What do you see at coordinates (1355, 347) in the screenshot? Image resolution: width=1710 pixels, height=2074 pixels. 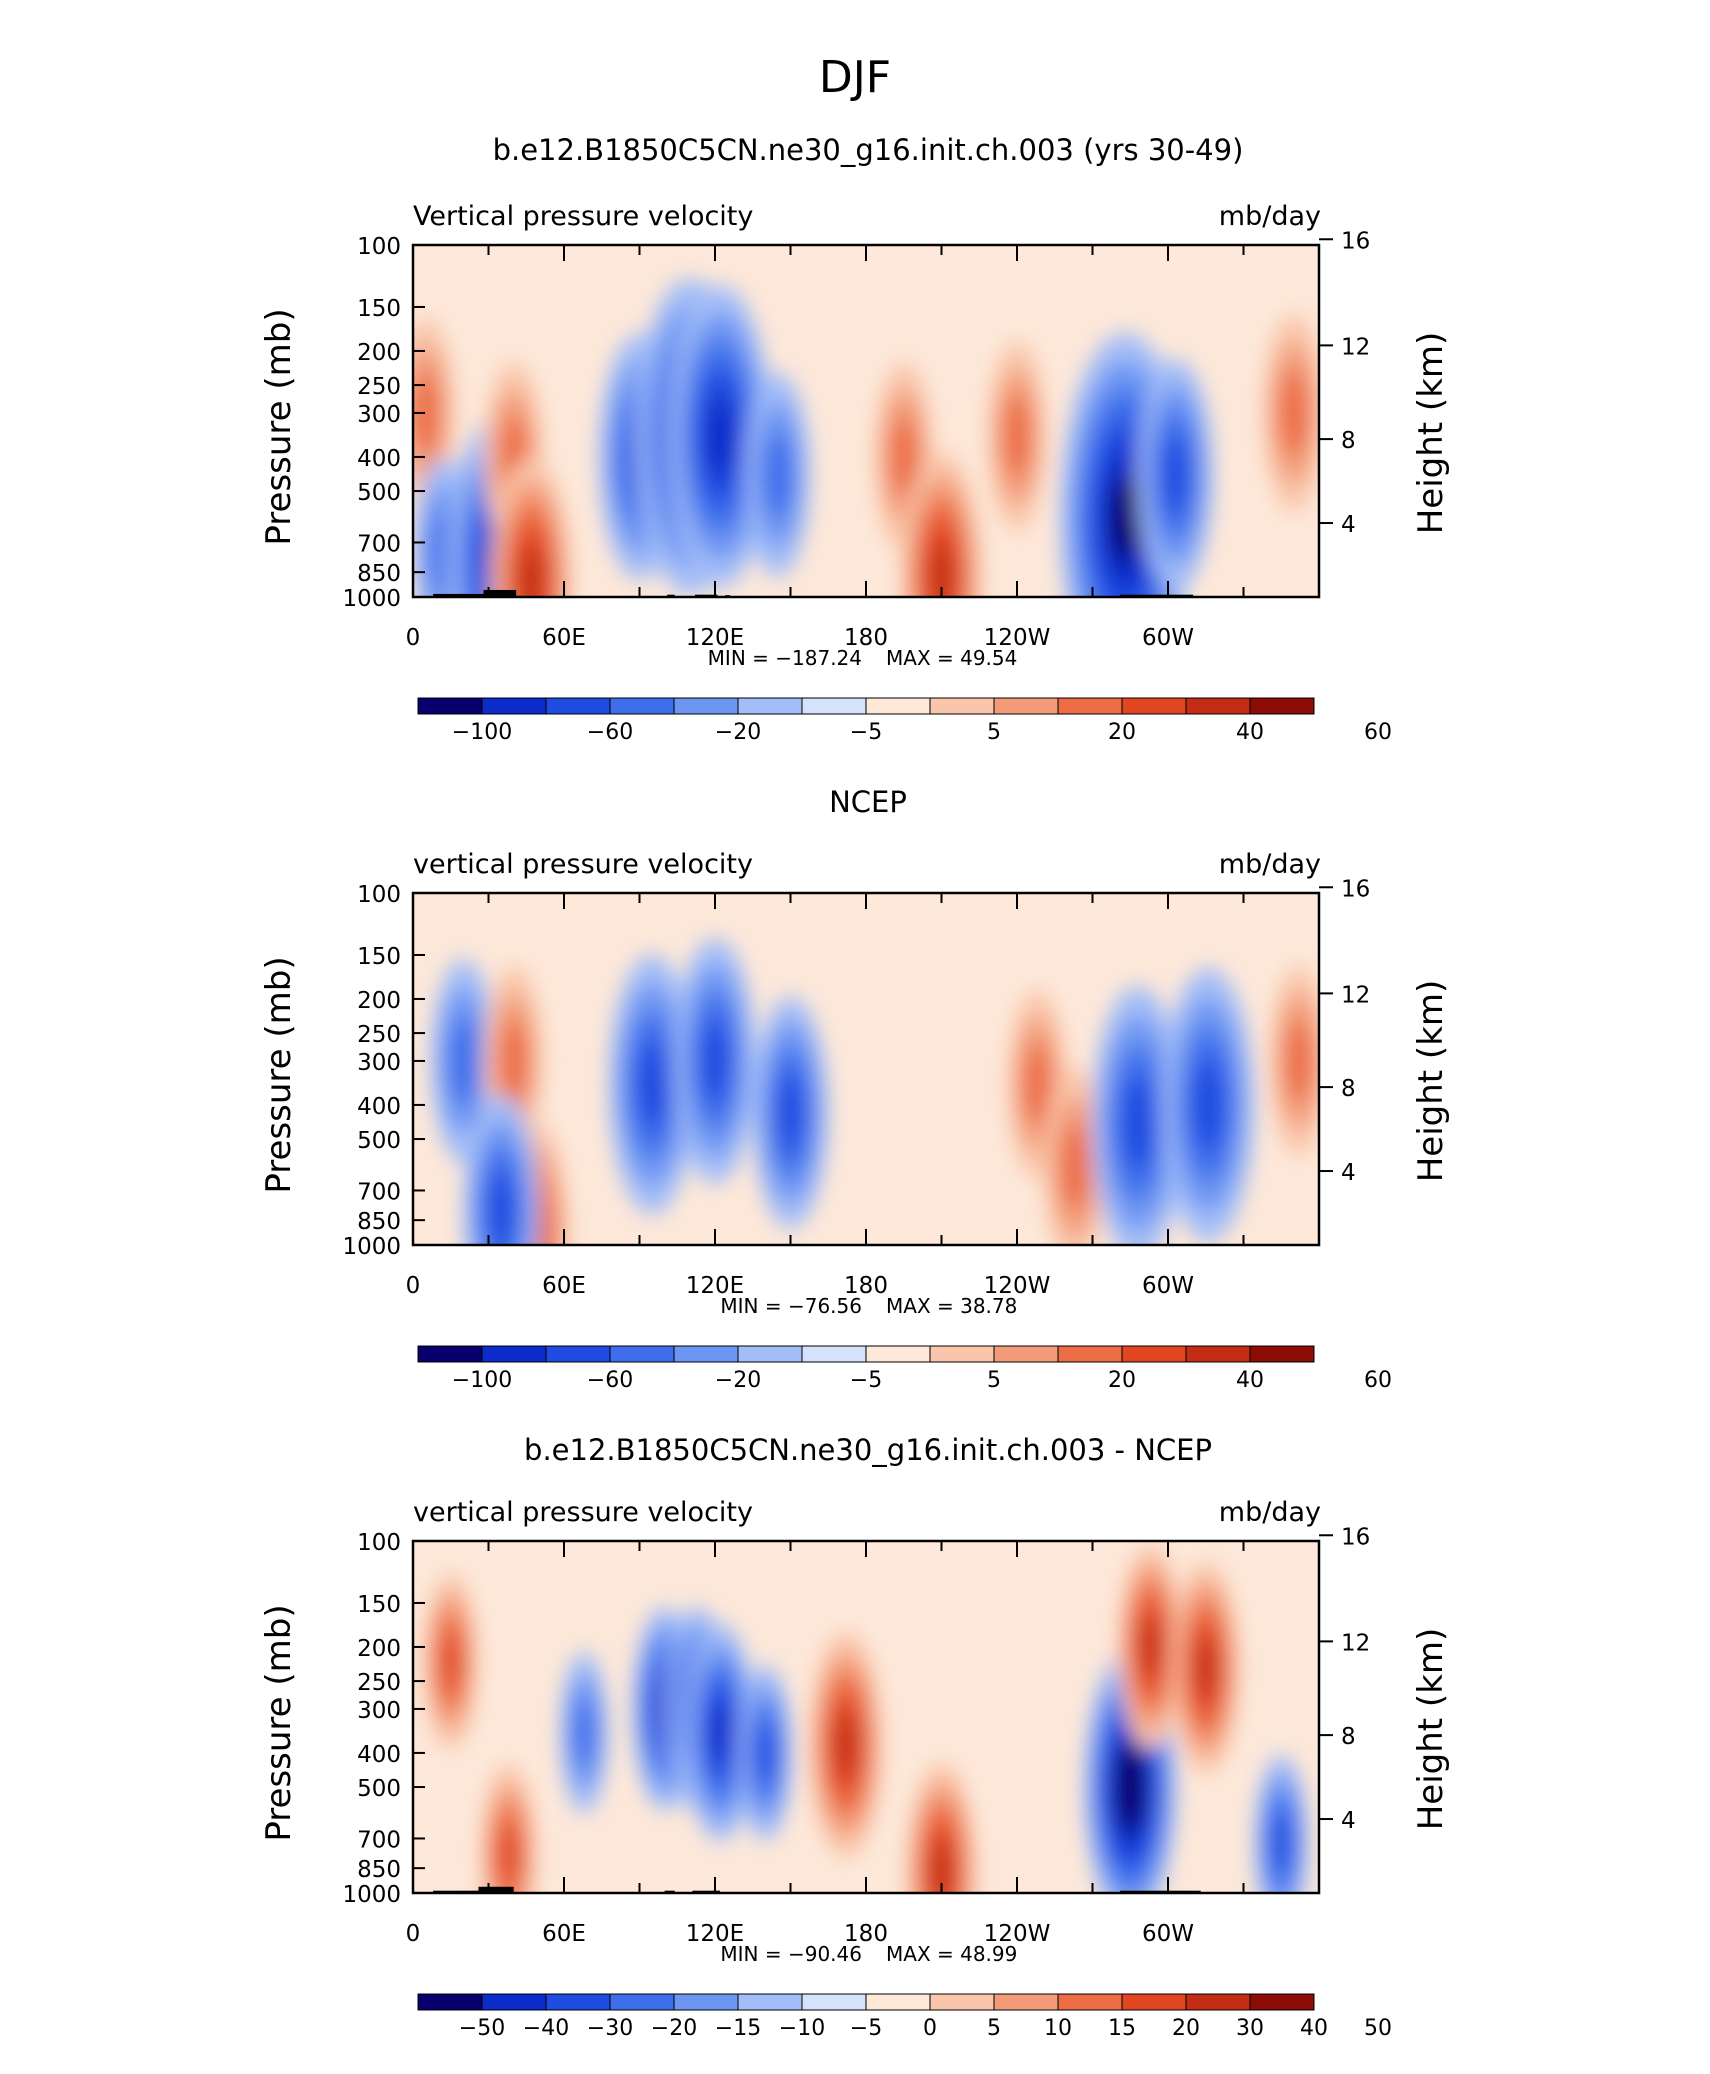 I see `height-tick-label: 12` at bounding box center [1355, 347].